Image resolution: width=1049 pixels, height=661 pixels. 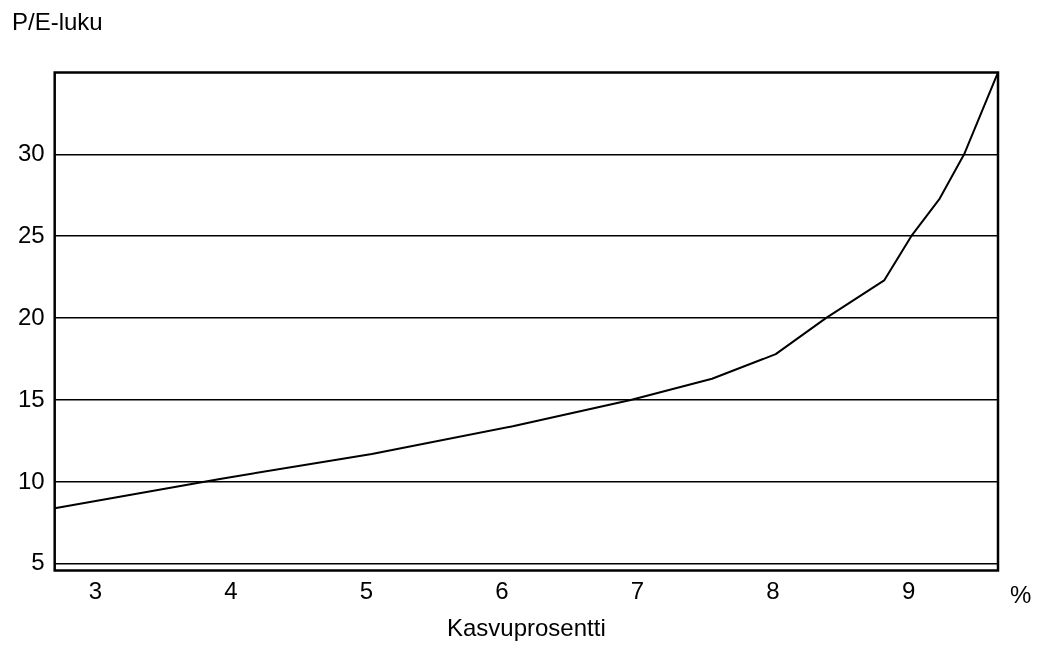 What do you see at coordinates (38, 562) in the screenshot?
I see `y-tick-label: 5` at bounding box center [38, 562].